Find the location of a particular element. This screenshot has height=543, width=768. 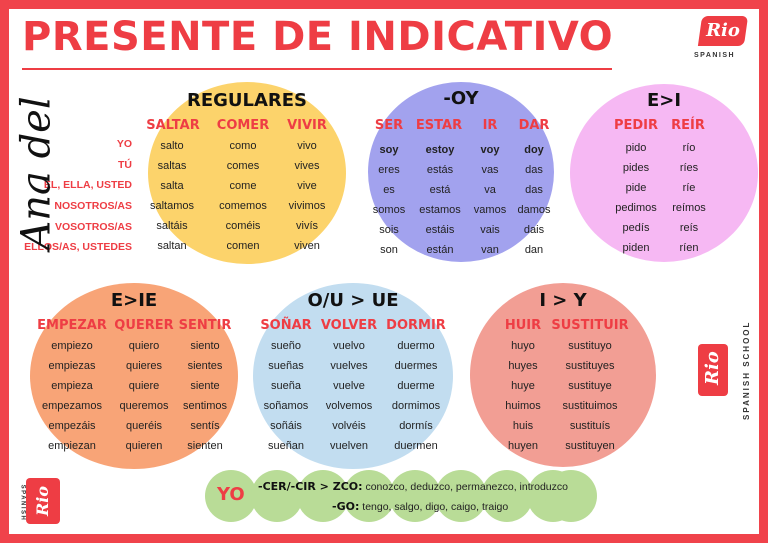

conjugation-column: siento sientes siente sentimos sentís sienten is located at coordinates (205, 396).